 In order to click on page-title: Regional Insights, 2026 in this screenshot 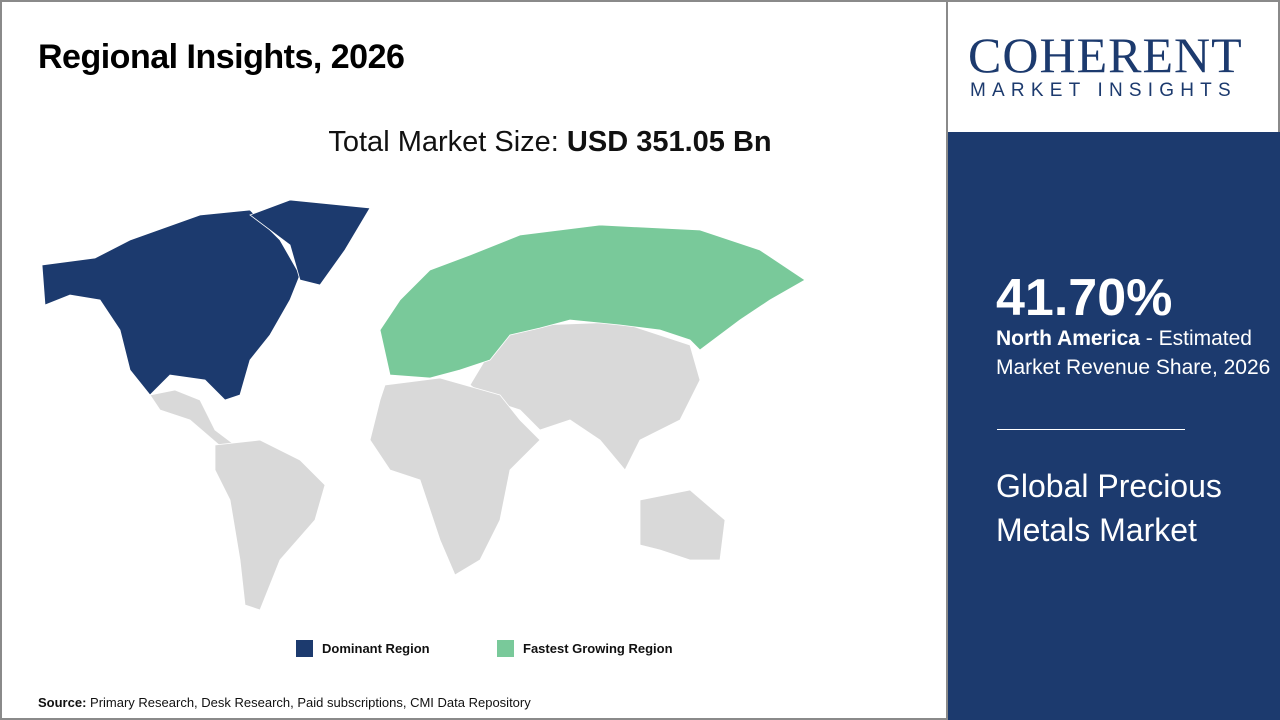, I will do `click(221, 57)`.